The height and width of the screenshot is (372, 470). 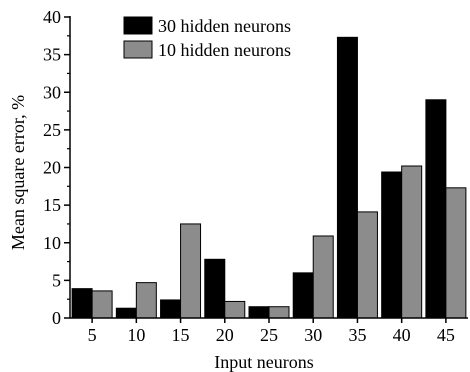 I want to click on x-tick-label: 10, so click(x=136, y=335).